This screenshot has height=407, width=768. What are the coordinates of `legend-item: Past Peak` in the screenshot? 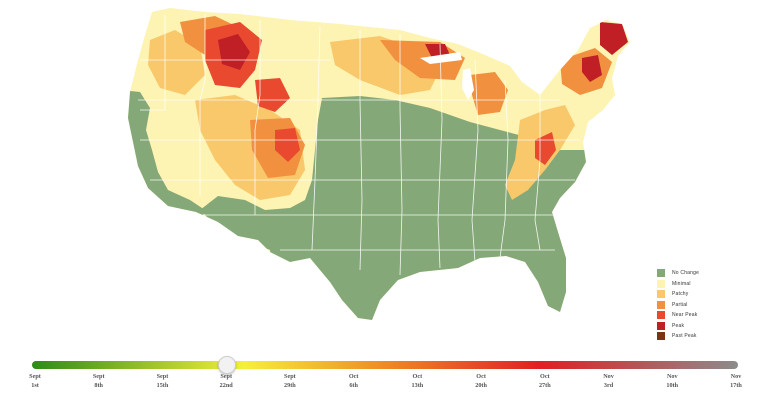 It's located at (697, 336).